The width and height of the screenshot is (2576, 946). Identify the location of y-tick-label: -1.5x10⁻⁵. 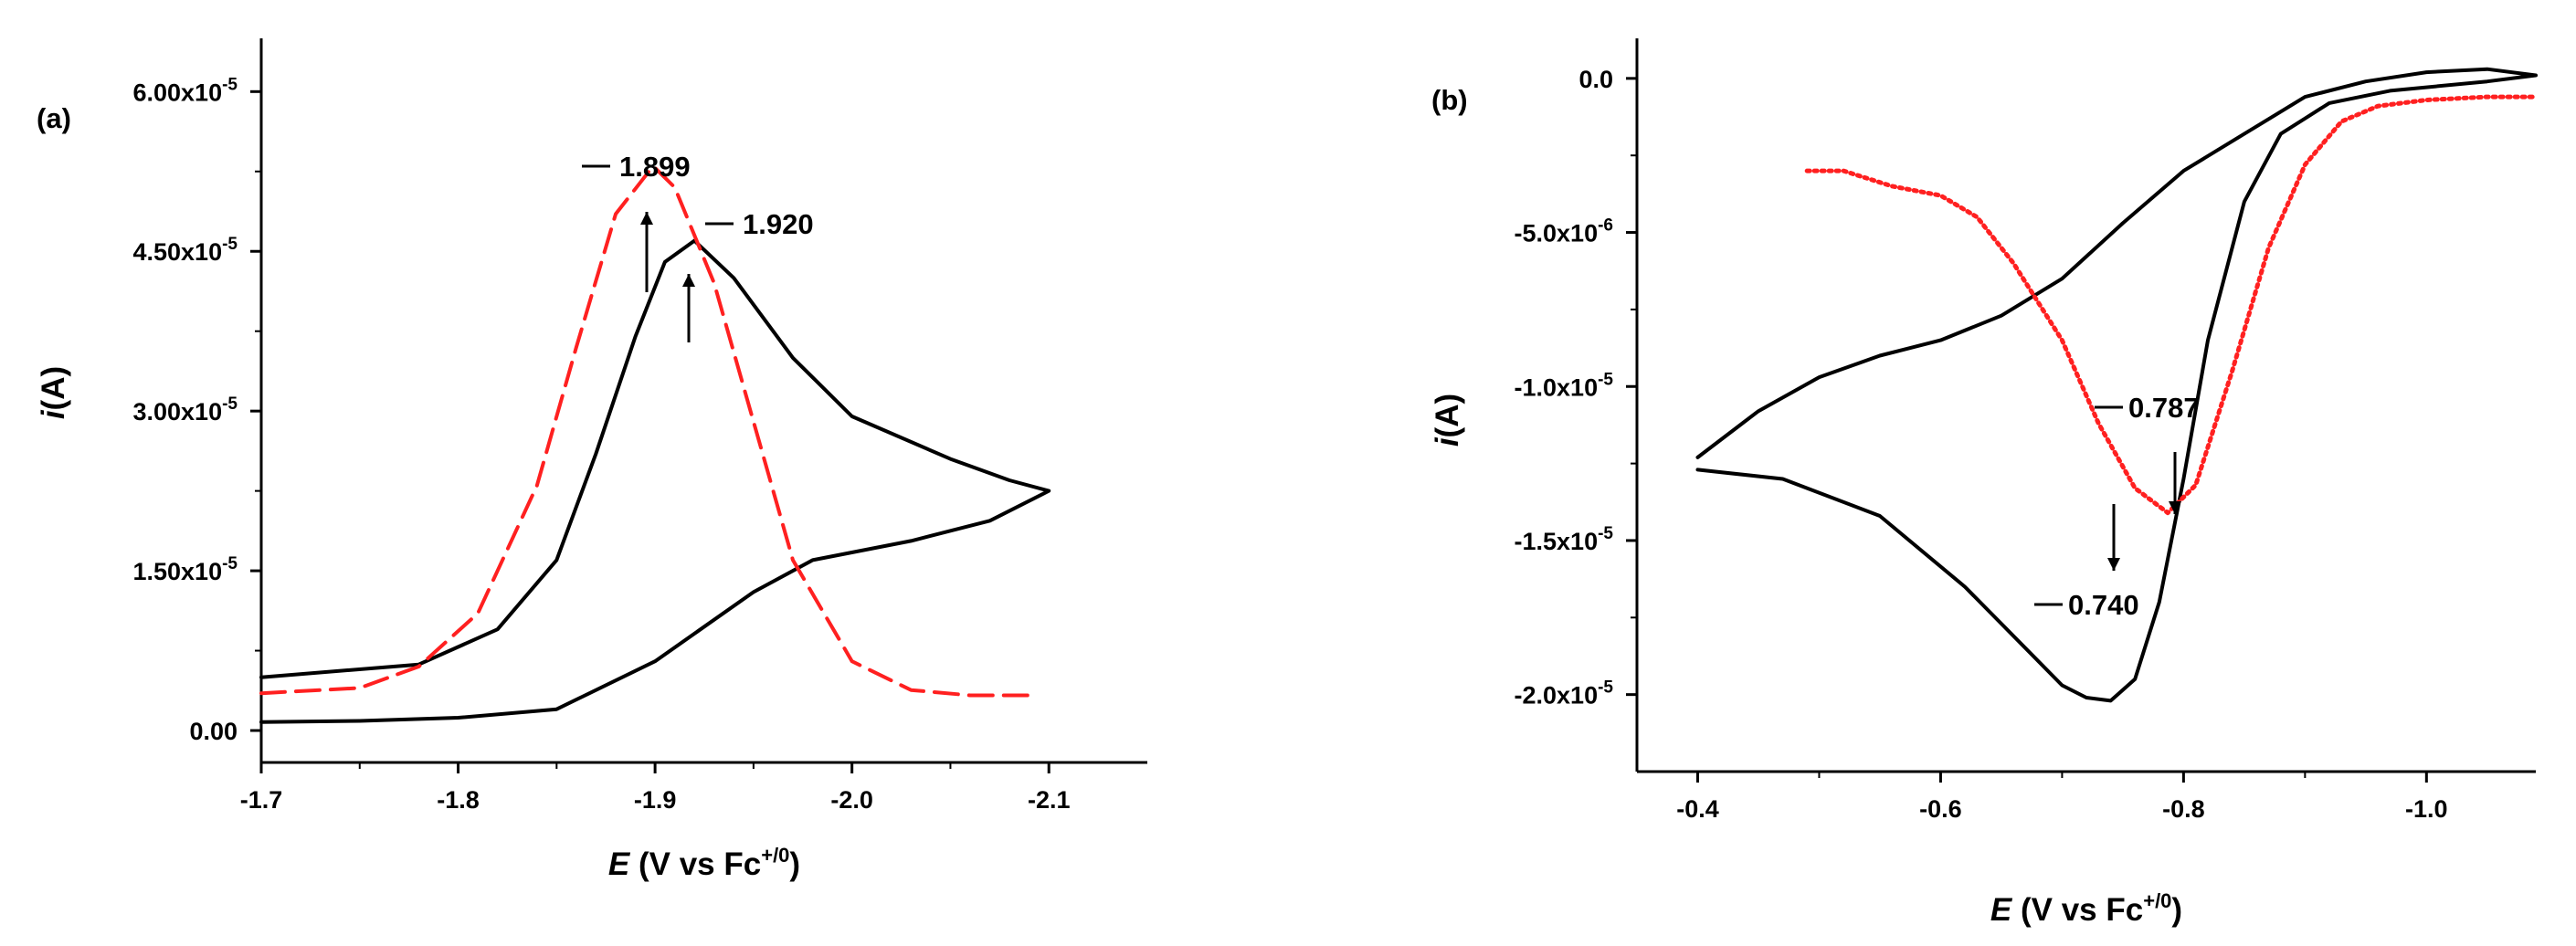
(1564, 539).